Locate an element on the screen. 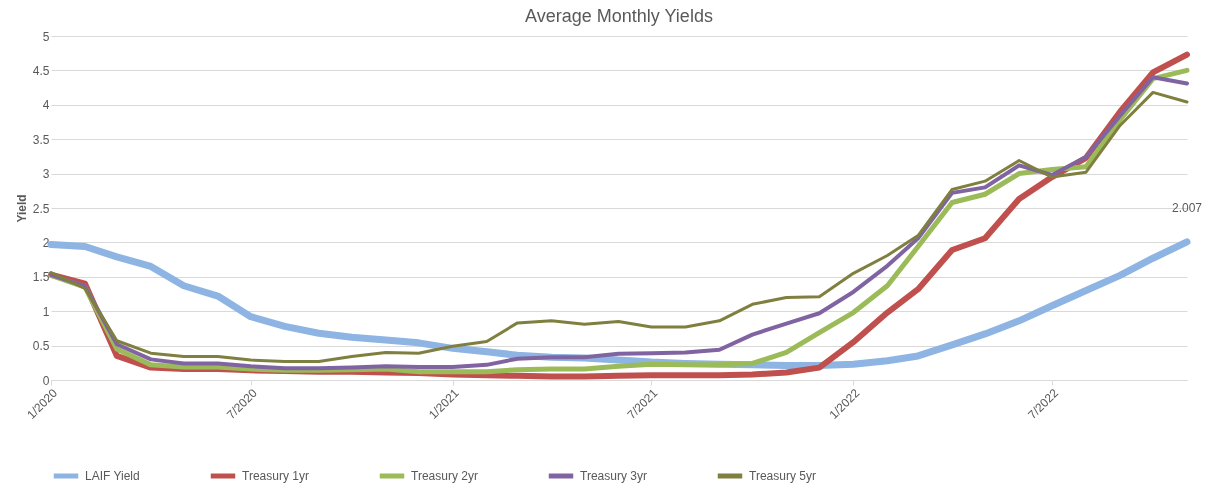 The width and height of the screenshot is (1228, 494). legend-label: Treasury 2yr is located at coordinates (444, 476).